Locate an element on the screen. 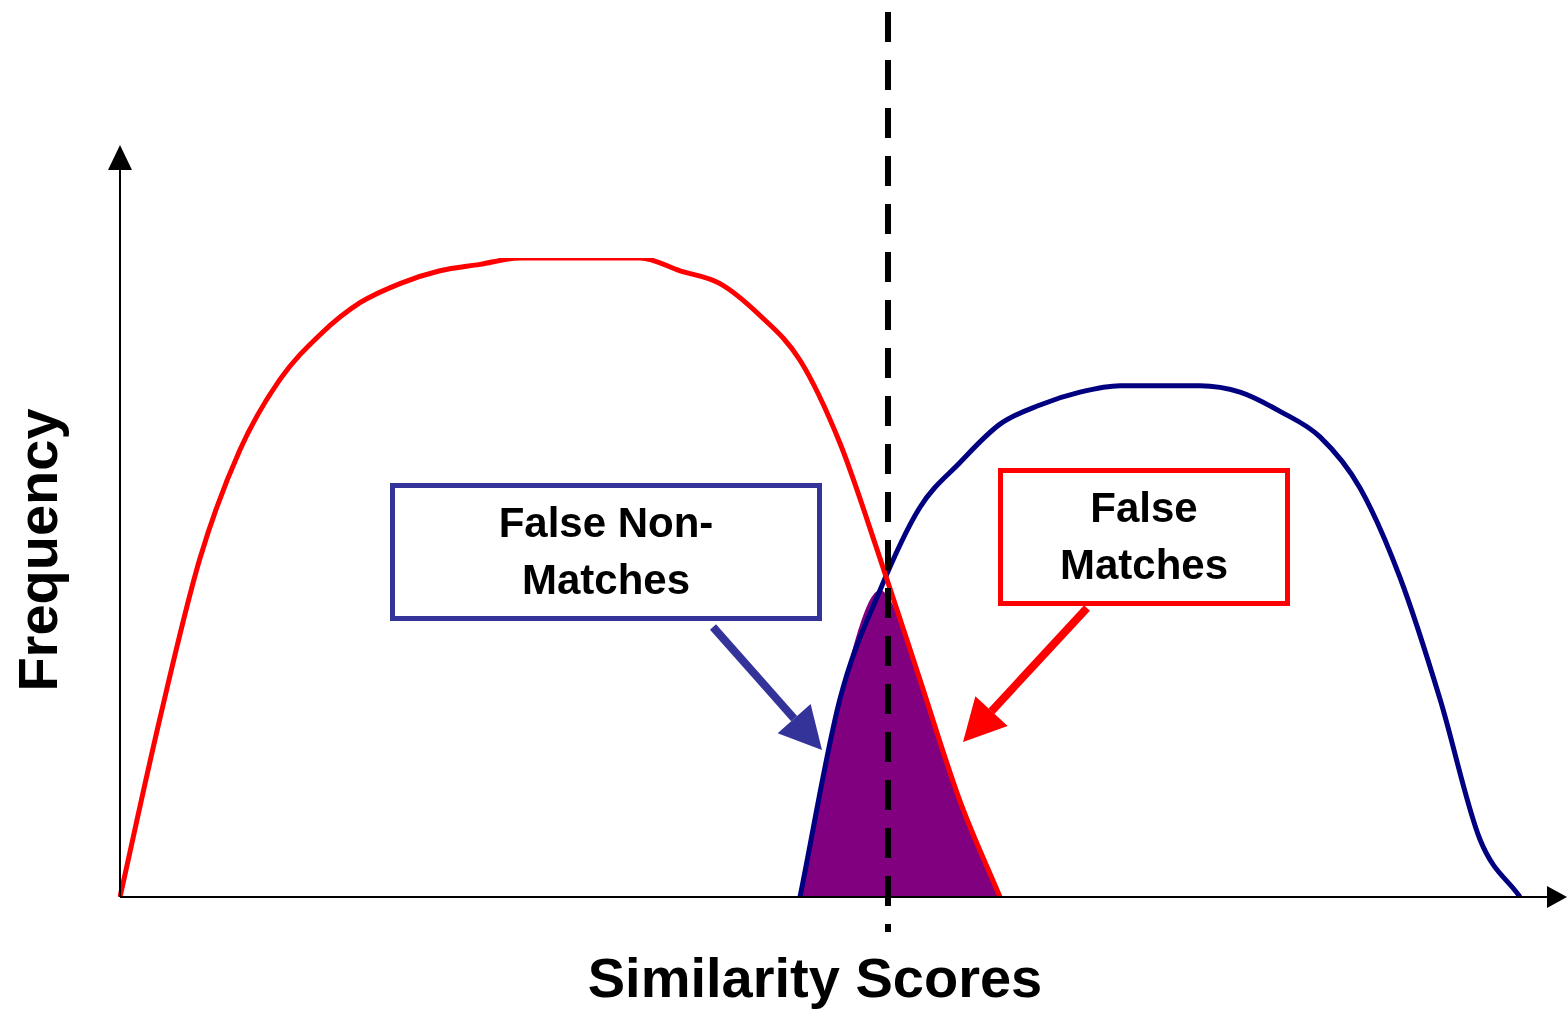 This screenshot has height=1013, width=1567. callout-box: False Non-Matches is located at coordinates (606, 552).